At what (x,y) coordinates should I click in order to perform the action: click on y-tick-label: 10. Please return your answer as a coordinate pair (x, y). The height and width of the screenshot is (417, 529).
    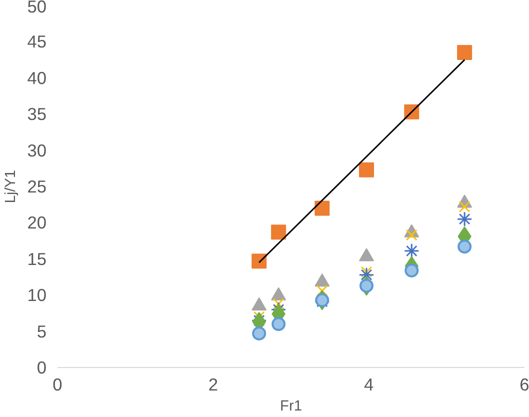
    Looking at the image, I should click on (37, 295).